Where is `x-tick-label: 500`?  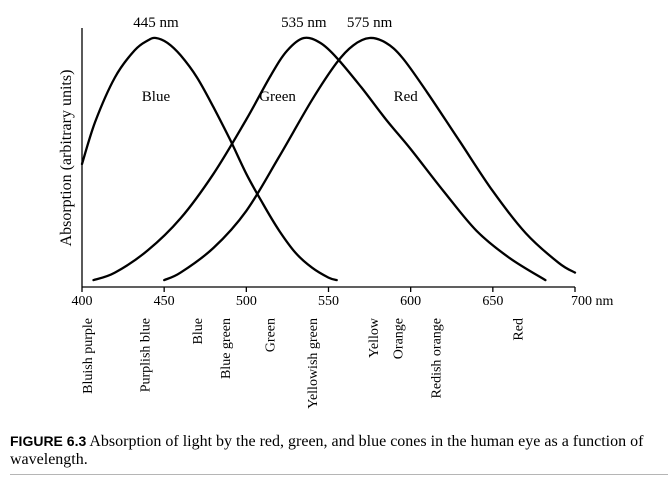
x-tick-label: 500 is located at coordinates (246, 301).